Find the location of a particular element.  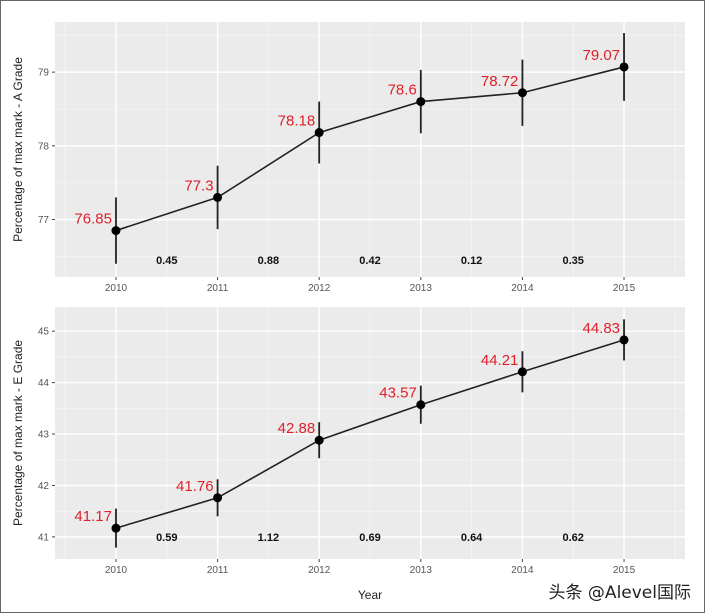

y-tick-label: 78 is located at coordinates (44, 146).